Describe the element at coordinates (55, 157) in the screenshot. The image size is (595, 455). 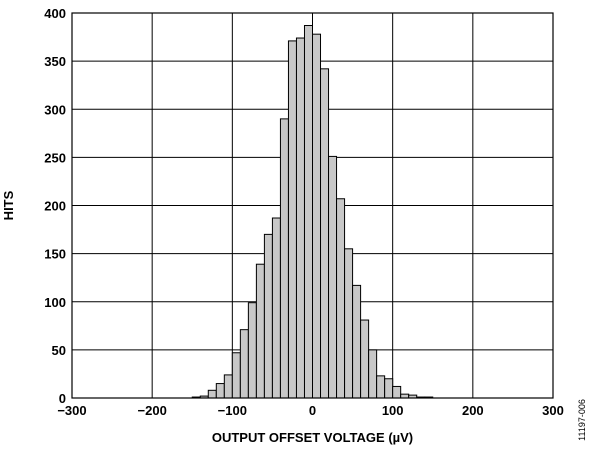
I see `y-tick-label: 250` at that location.